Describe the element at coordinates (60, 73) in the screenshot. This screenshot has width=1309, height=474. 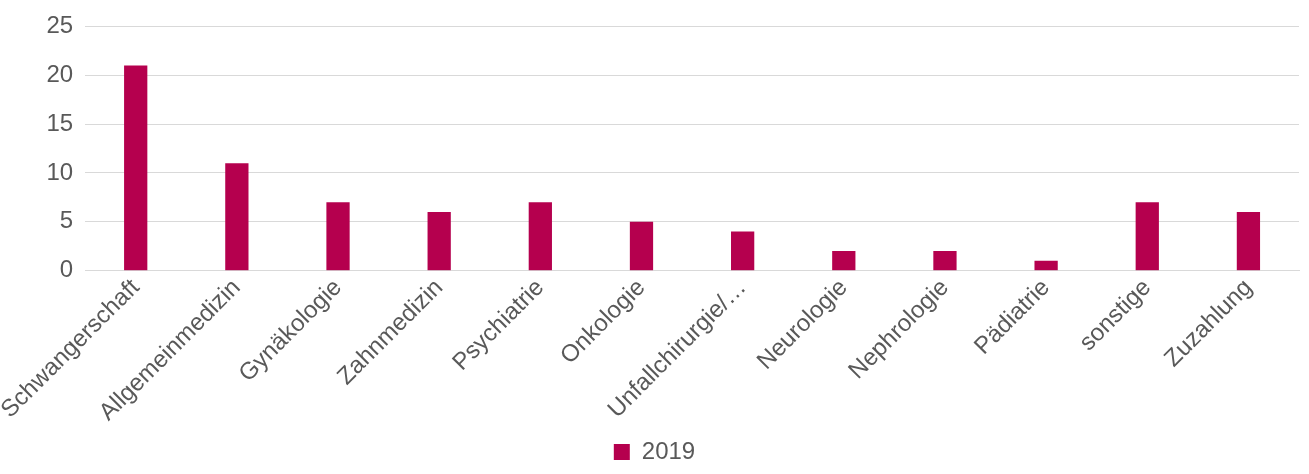
I see `y-tick-label: 20` at that location.